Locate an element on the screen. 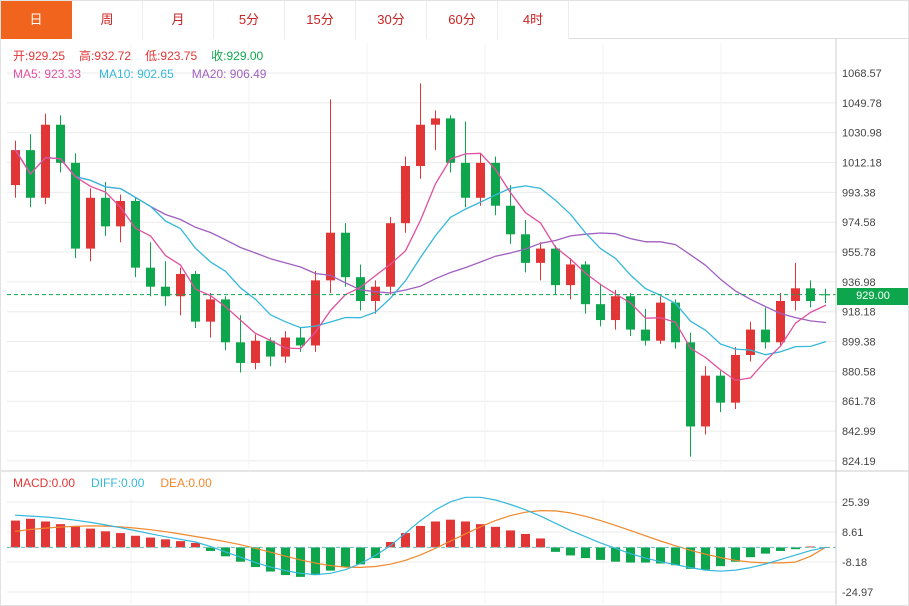 This screenshot has width=909, height=606. price-axis-label: 918.18 is located at coordinates (859, 313).